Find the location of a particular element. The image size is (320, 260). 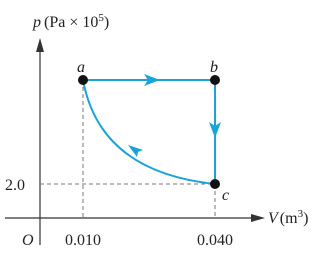

y-label: p is located at coordinates (36, 22).